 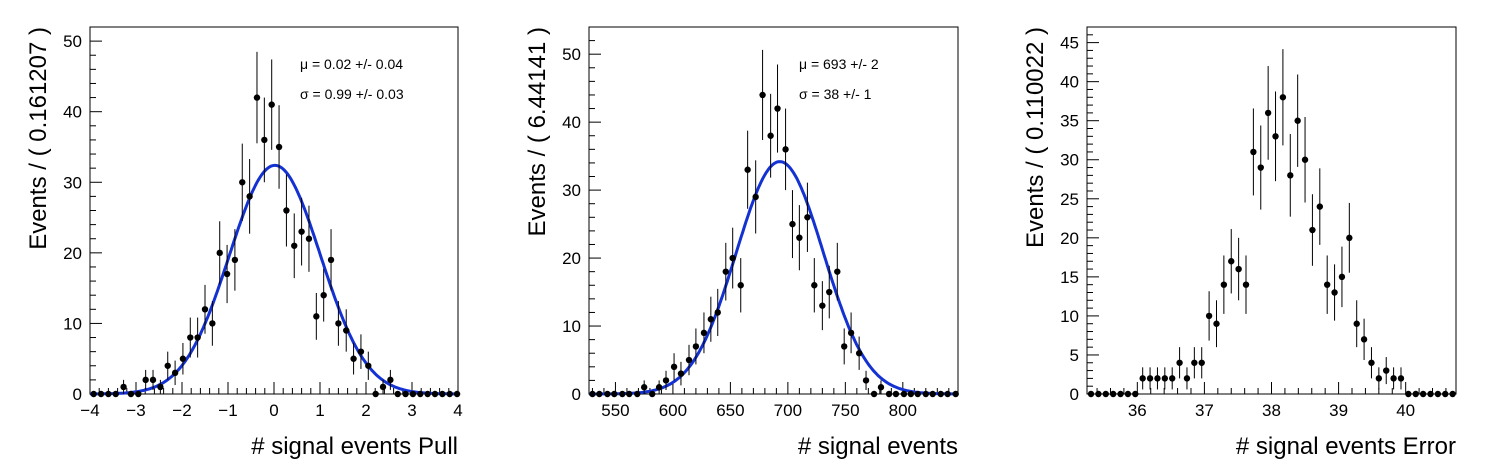 What do you see at coordinates (845, 410) in the screenshot?
I see `x-tick-label: 750` at bounding box center [845, 410].